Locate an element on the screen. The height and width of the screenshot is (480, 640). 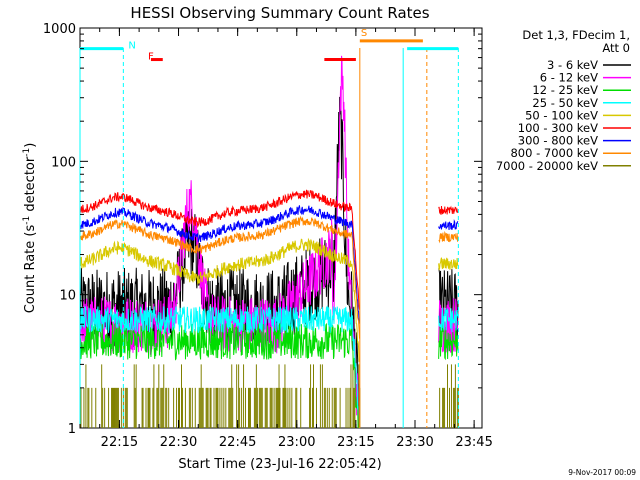
x-axis-label: Start Time (23-Jul-16 22:05:42) is located at coordinates (279, 464).